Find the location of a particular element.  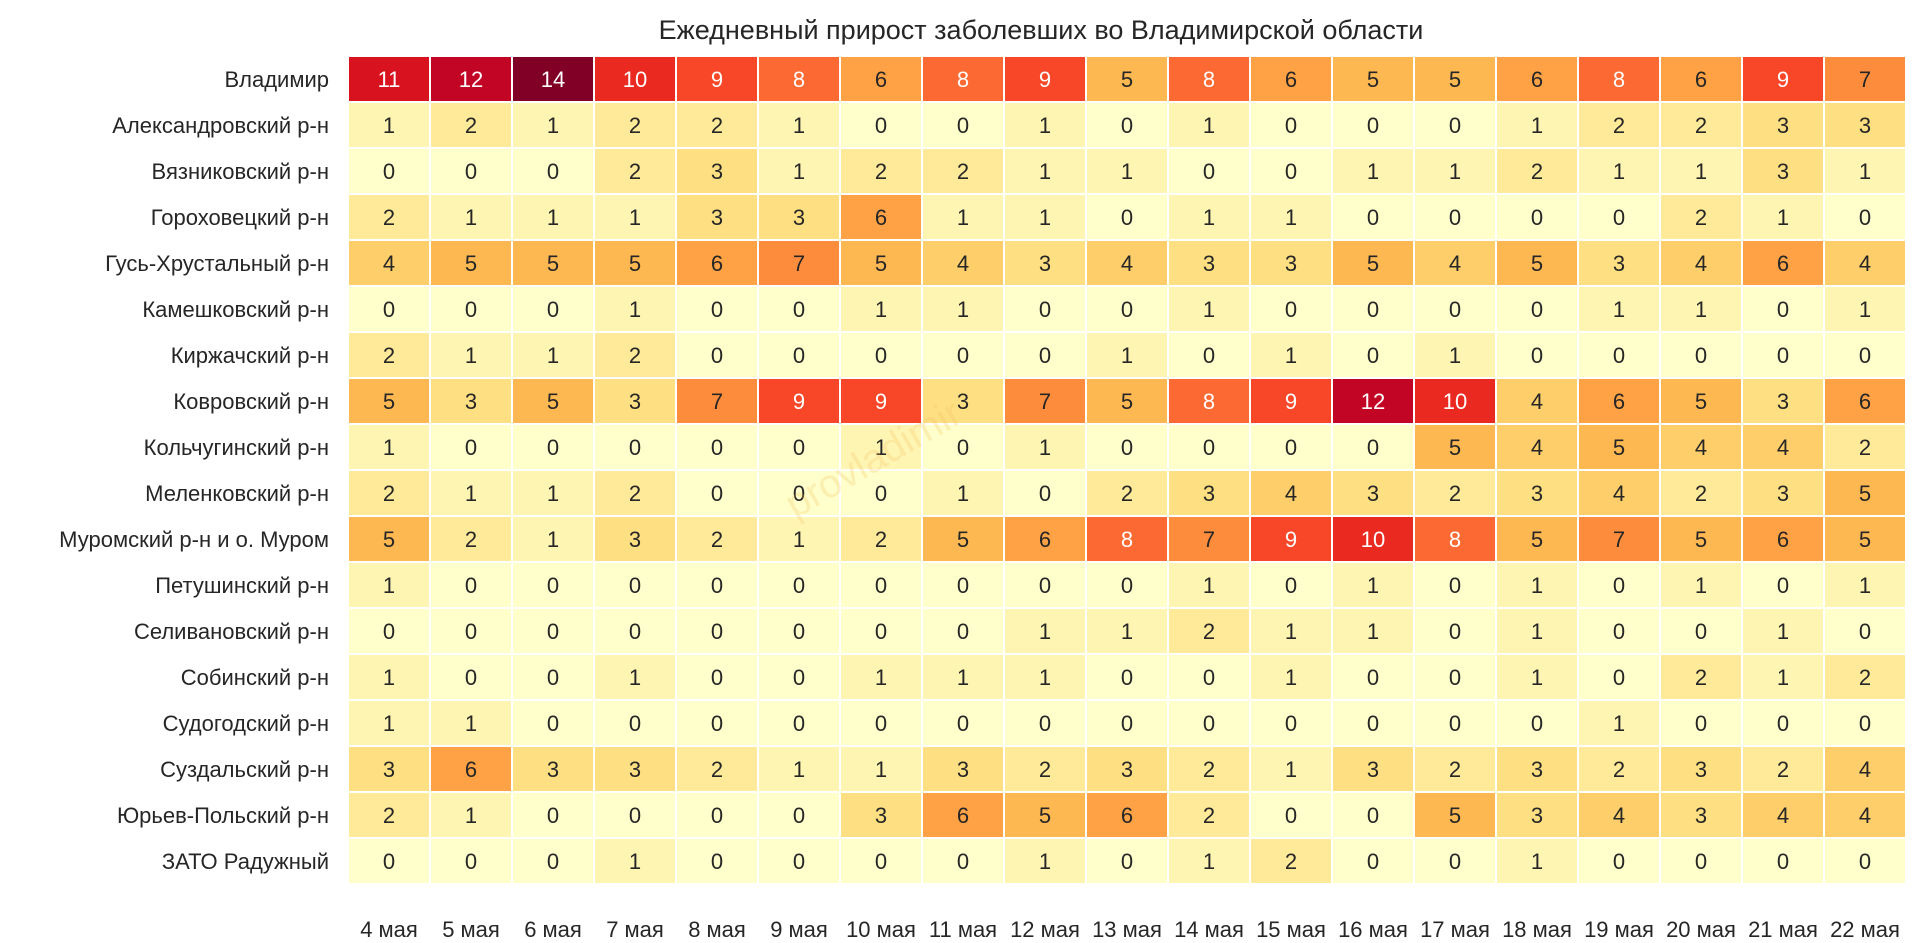

row-label: Суздальский р-н is located at coordinates (244, 769).